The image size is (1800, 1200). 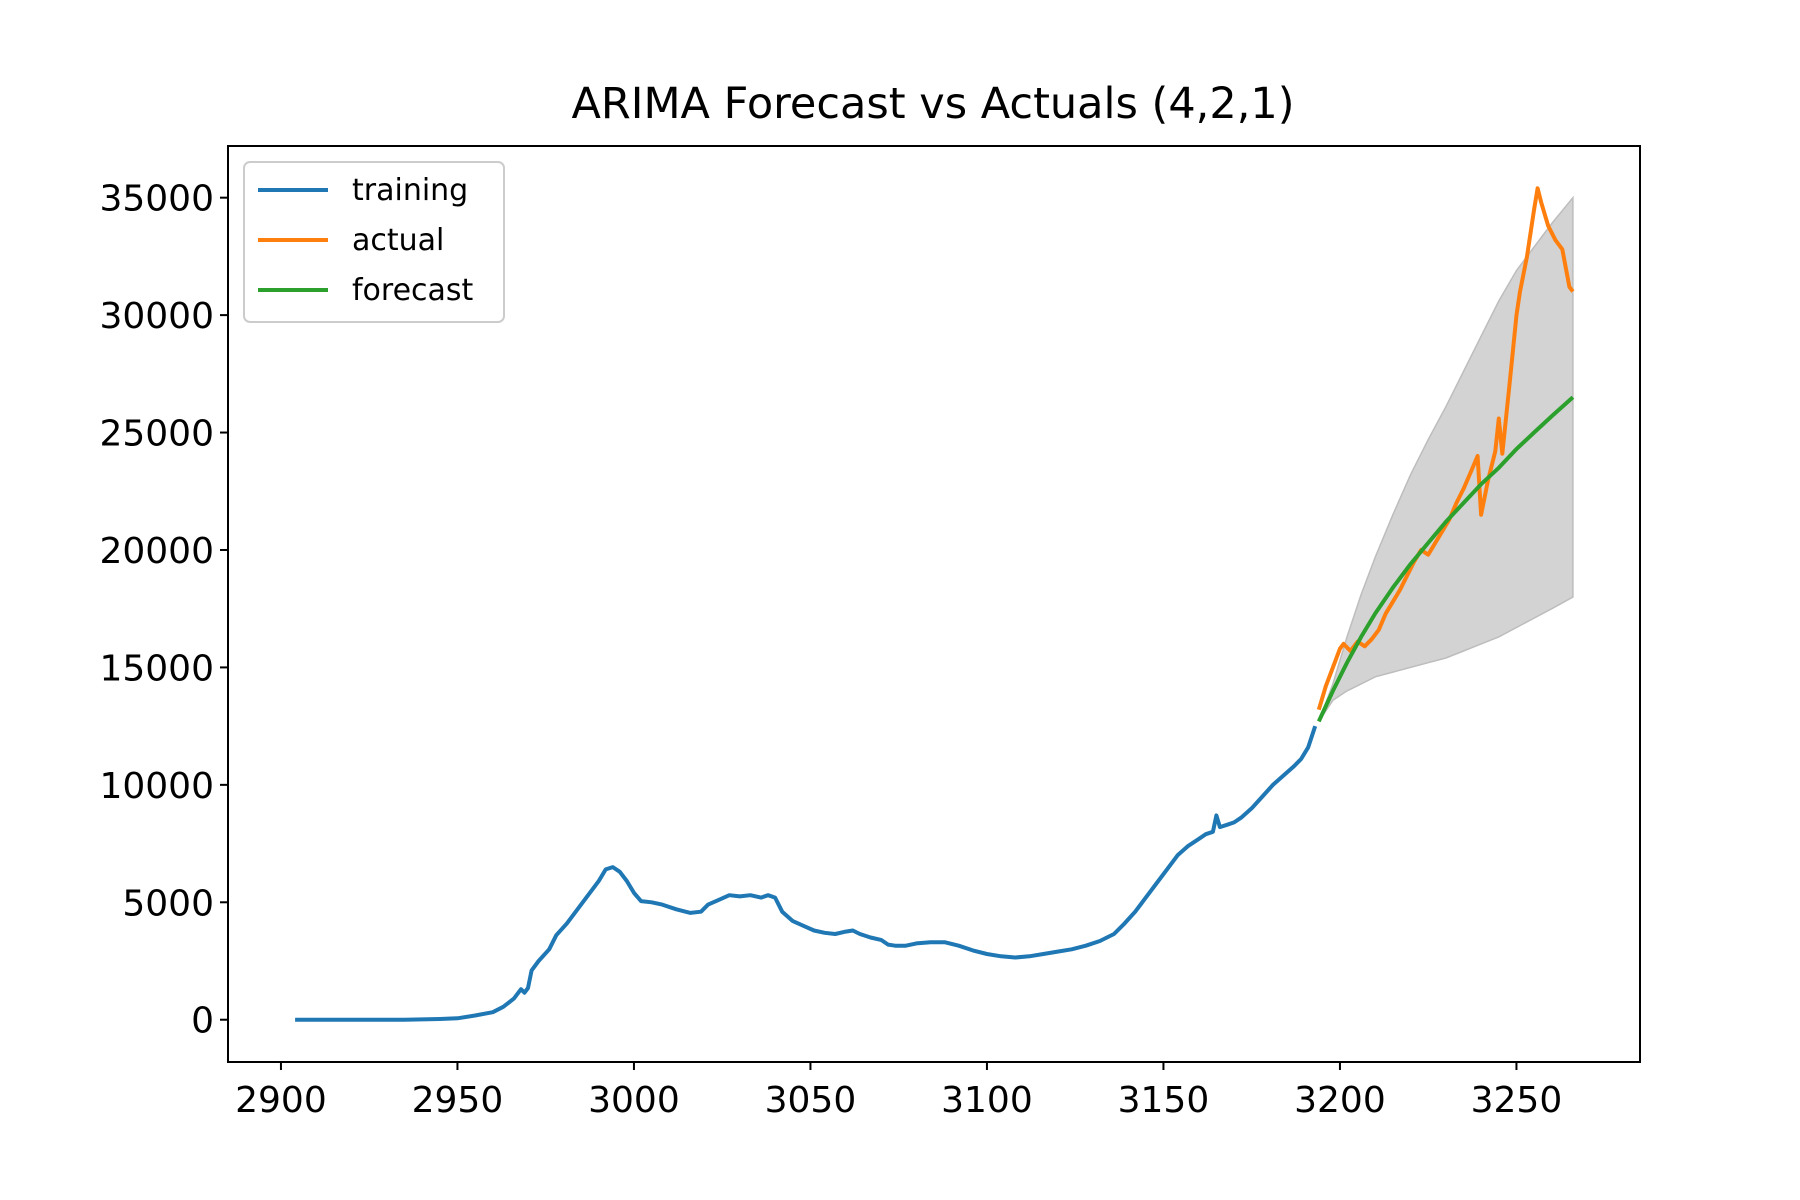 I want to click on y-tick-label: 0, so click(x=202, y=1021).